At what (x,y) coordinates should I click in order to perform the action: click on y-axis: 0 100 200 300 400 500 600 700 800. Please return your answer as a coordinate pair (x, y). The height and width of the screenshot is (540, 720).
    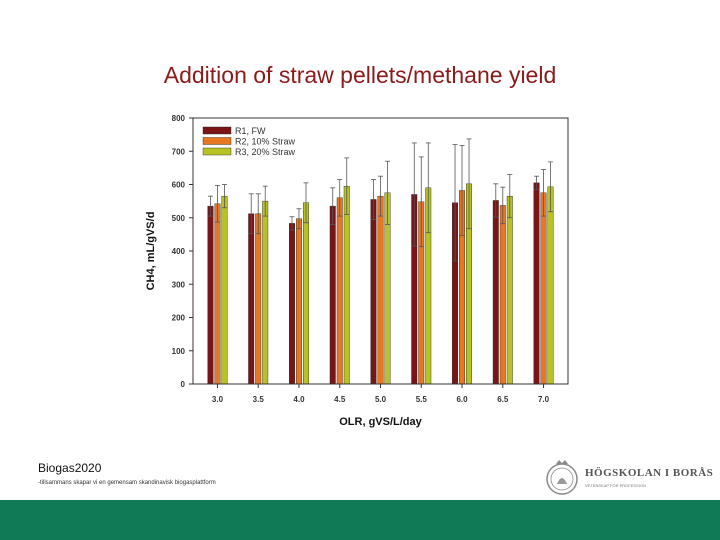
    Looking at the image, I should click on (182, 251).